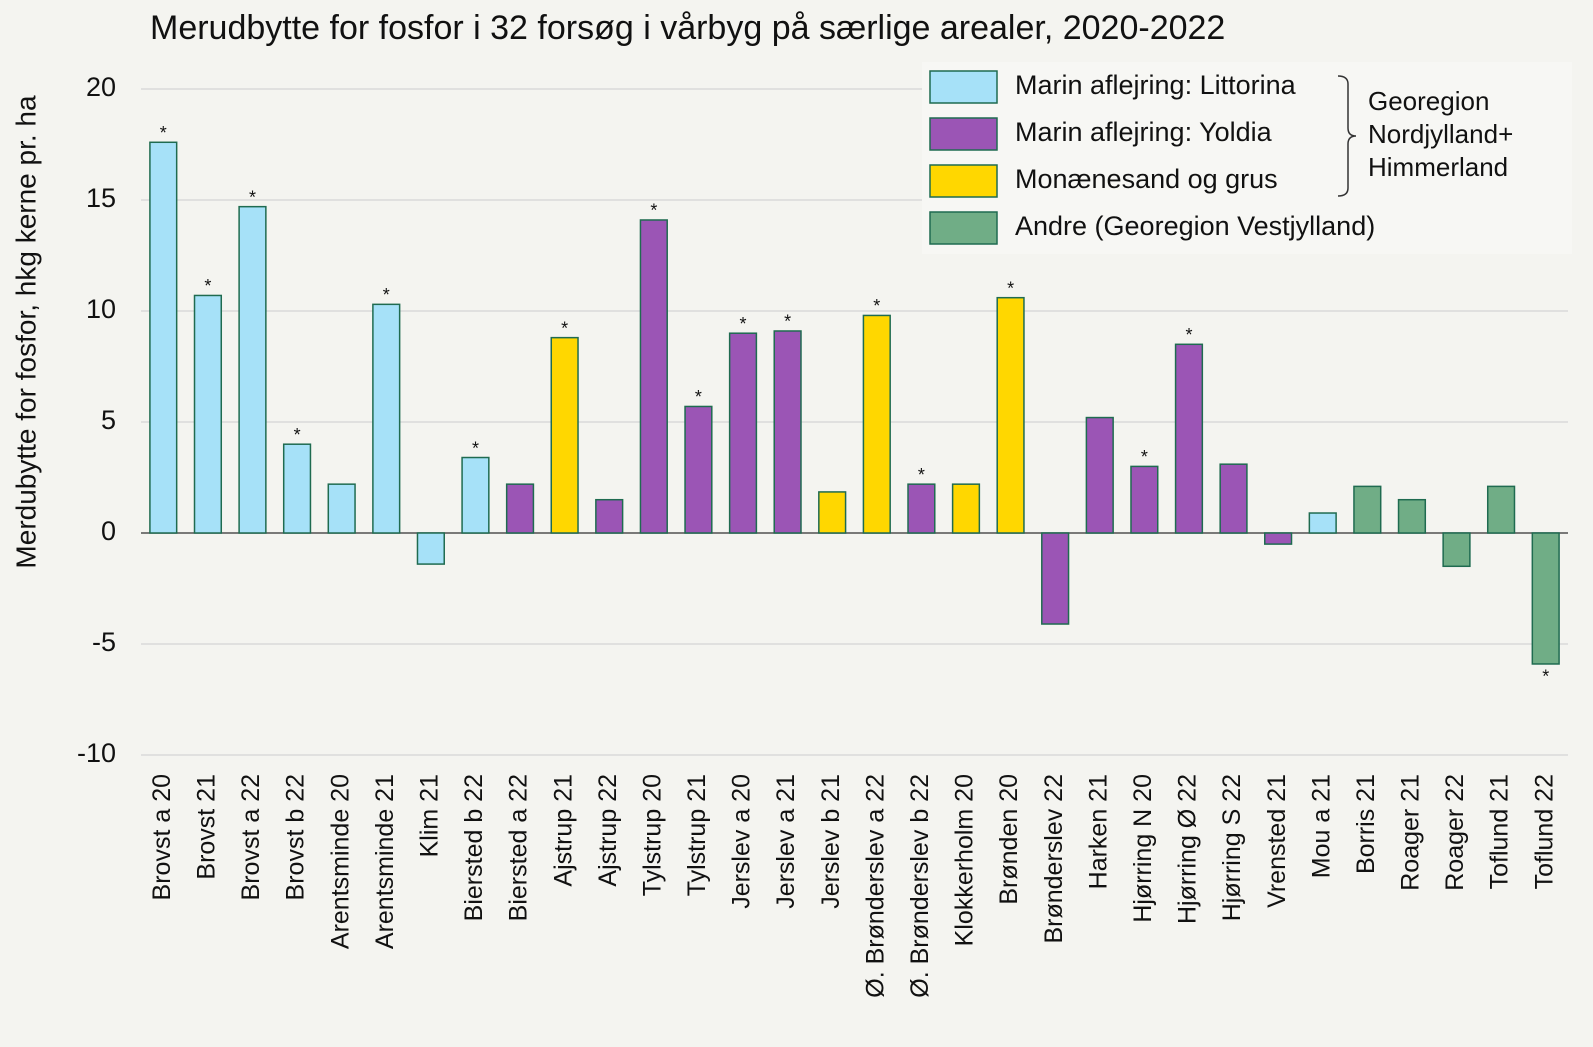  What do you see at coordinates (1455, 832) in the screenshot?
I see `x-tick-label: Roager 22` at bounding box center [1455, 832].